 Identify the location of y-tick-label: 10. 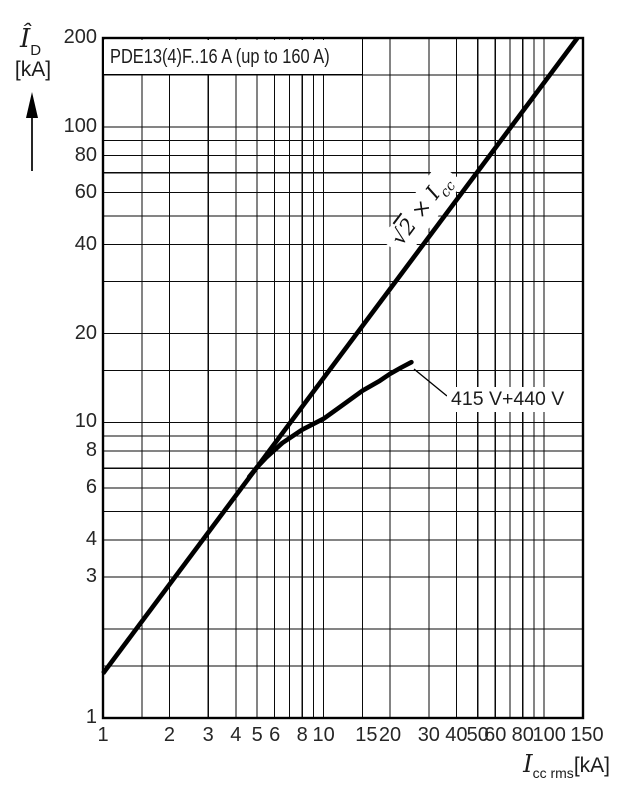
(85, 421).